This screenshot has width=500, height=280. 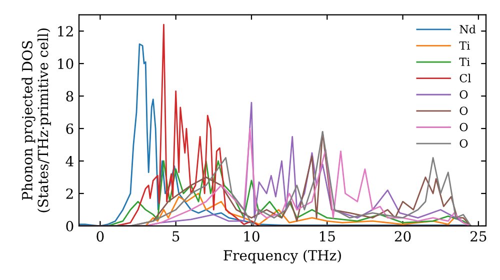 I want to click on y-tick-label: 10, so click(x=66, y=64).